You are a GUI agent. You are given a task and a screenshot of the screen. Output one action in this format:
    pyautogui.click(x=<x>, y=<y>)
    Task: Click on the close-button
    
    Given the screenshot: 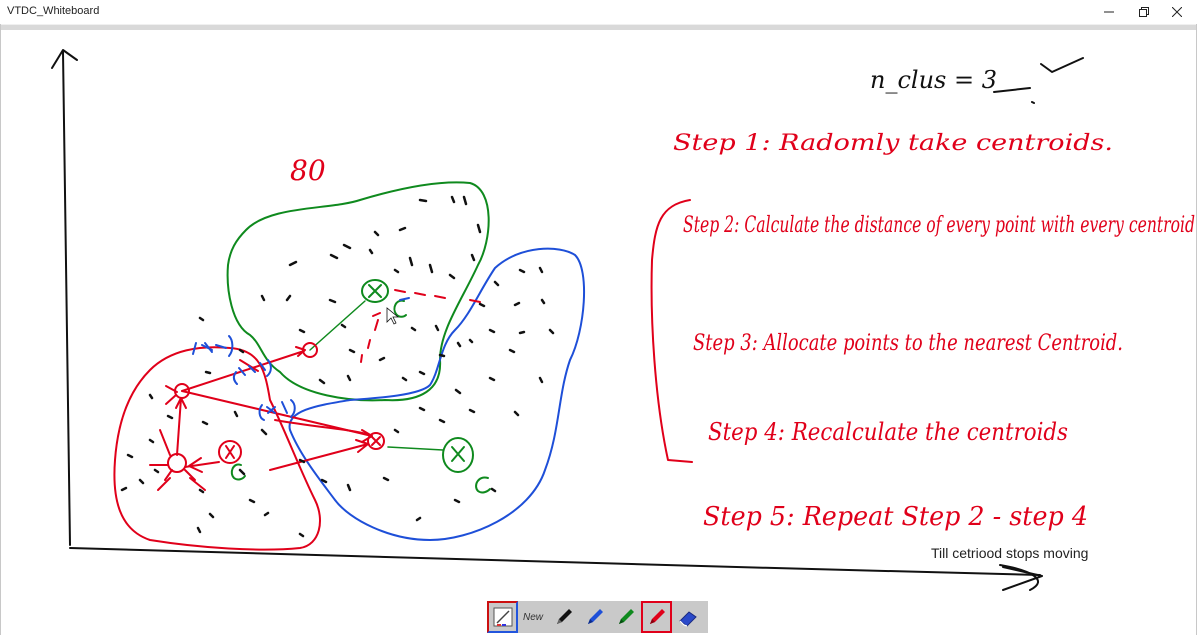 What is the action you would take?
    pyautogui.click(x=1177, y=12)
    